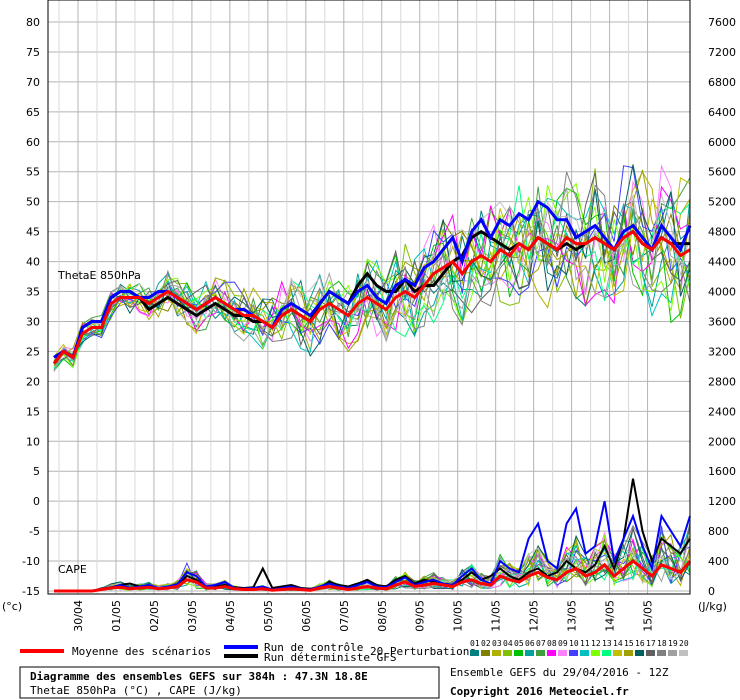  Describe the element at coordinates (610, 616) in the screenshot. I see `x-tick-14: 14/05` at that location.